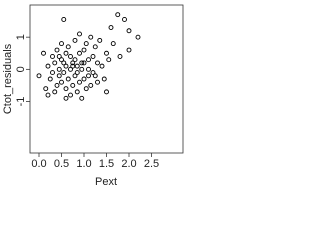 The height and width of the screenshot is (240, 320). What do you see at coordinates (128, 164) in the screenshot?
I see `x-tick-label: 2.0` at bounding box center [128, 164].